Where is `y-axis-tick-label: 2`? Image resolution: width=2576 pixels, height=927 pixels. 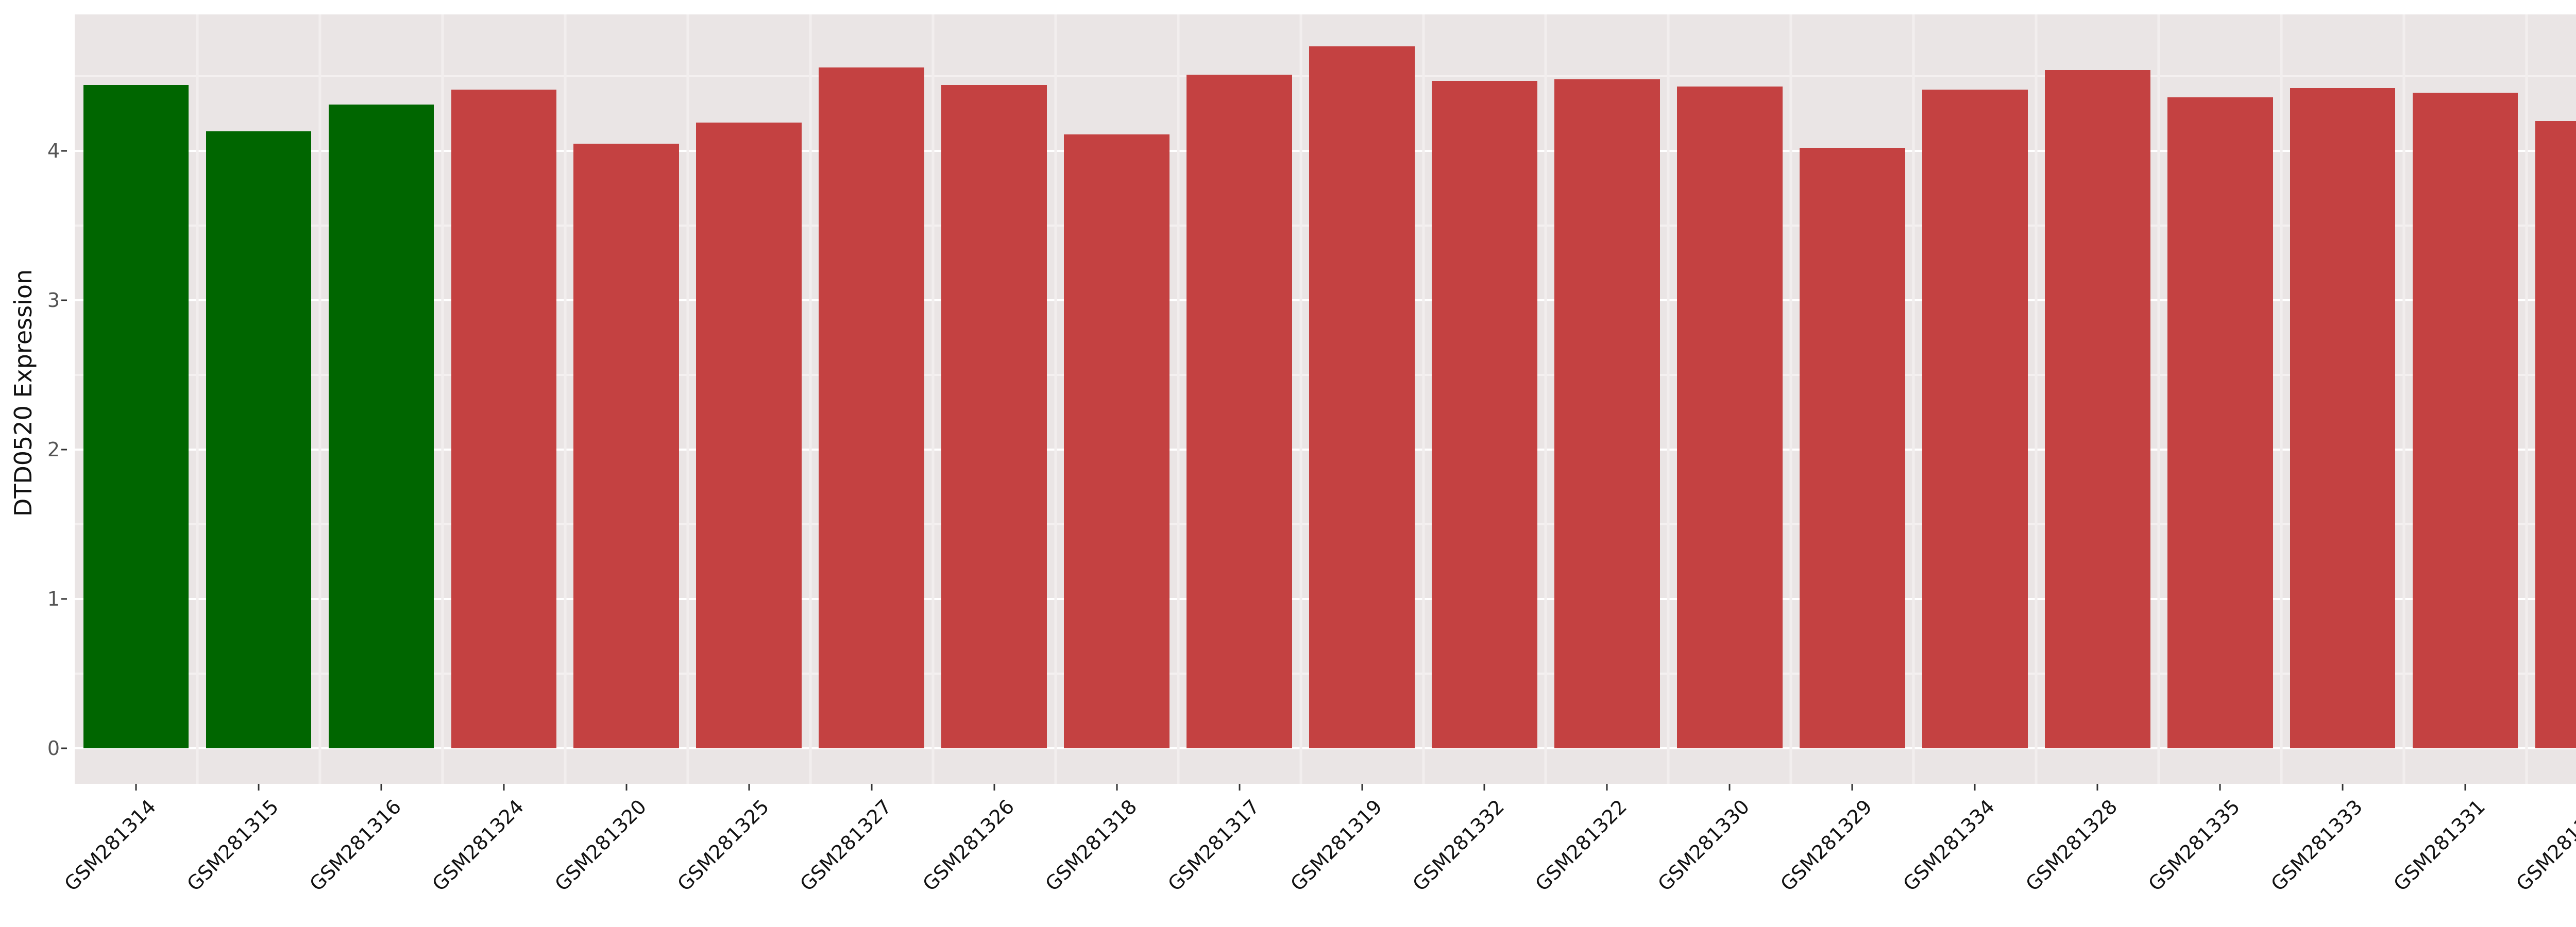
y-axis-tick-label: 2 is located at coordinates (53, 450).